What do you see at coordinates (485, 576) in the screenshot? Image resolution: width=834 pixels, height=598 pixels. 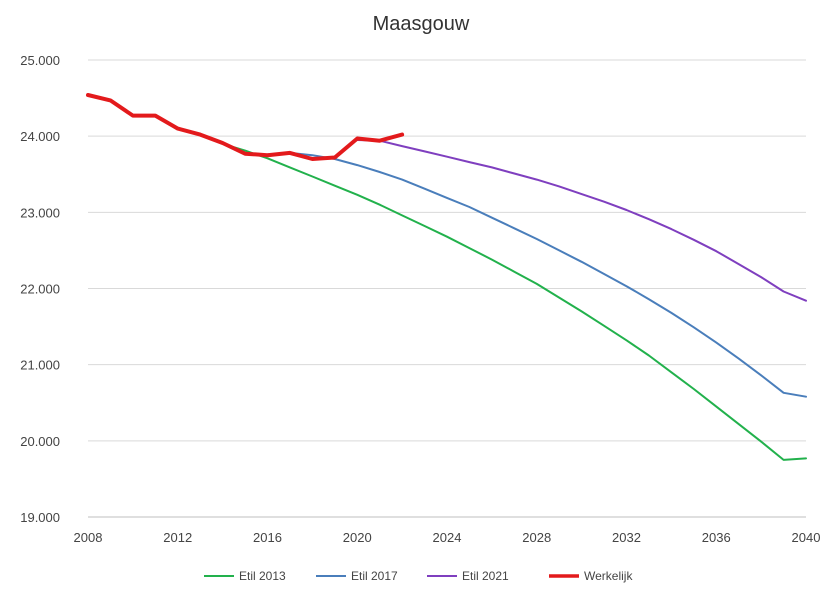 I see `legend-label: Etil 2021` at bounding box center [485, 576].